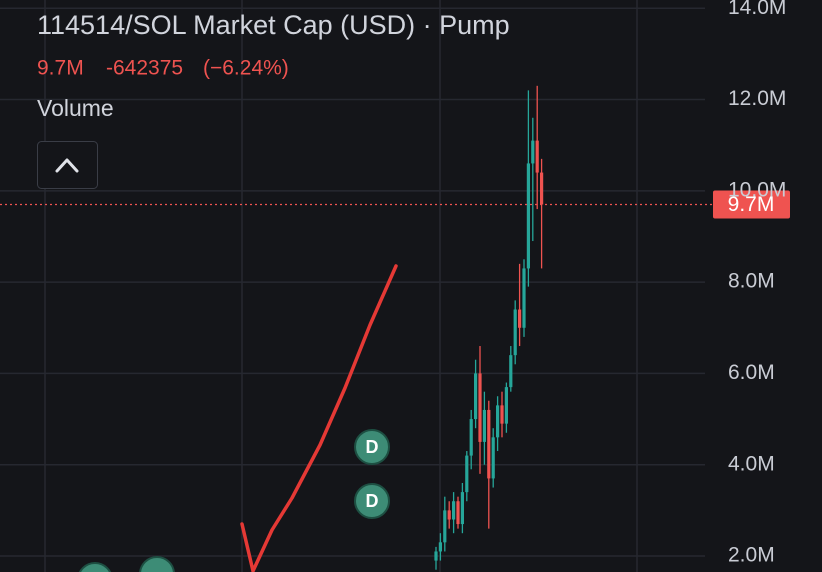 The image size is (822, 572). I want to click on y-tick-label: 2.0M, so click(751, 555).